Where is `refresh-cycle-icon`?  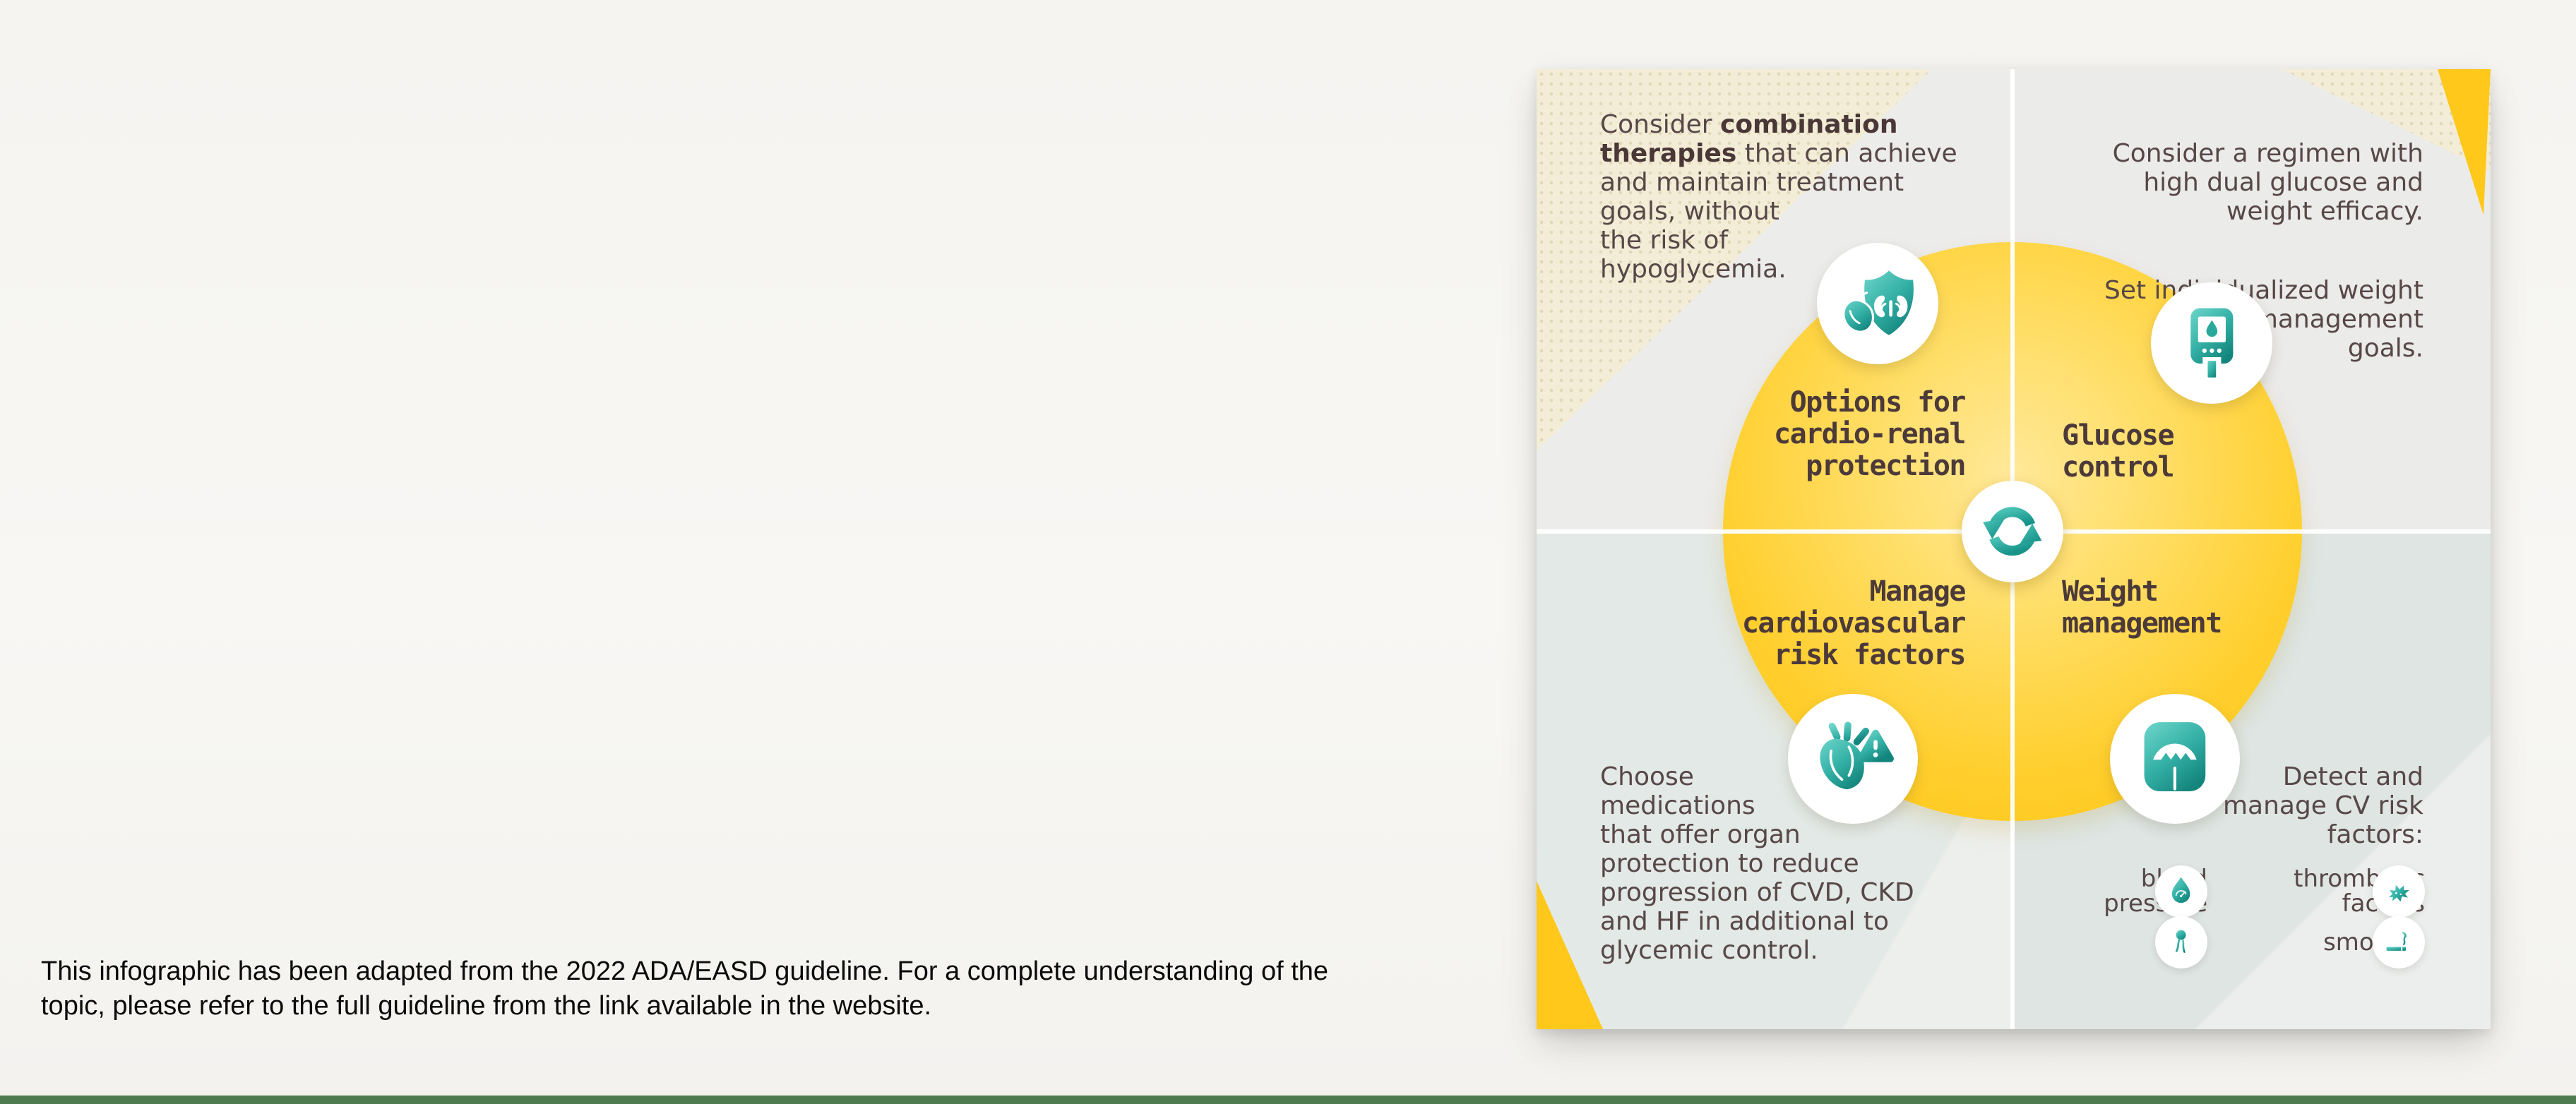 refresh-cycle-icon is located at coordinates (2012, 532).